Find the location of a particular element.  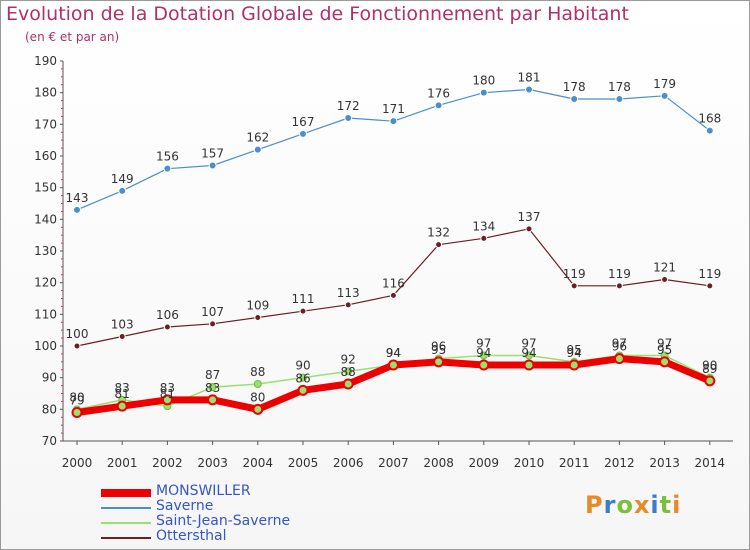

y-tick-label: 190 is located at coordinates (45, 61).